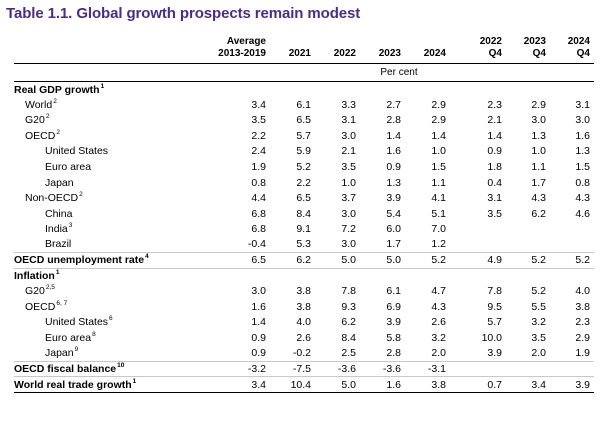 This screenshot has width=600, height=427. I want to click on value-cell: 2.8, so click(393, 120).